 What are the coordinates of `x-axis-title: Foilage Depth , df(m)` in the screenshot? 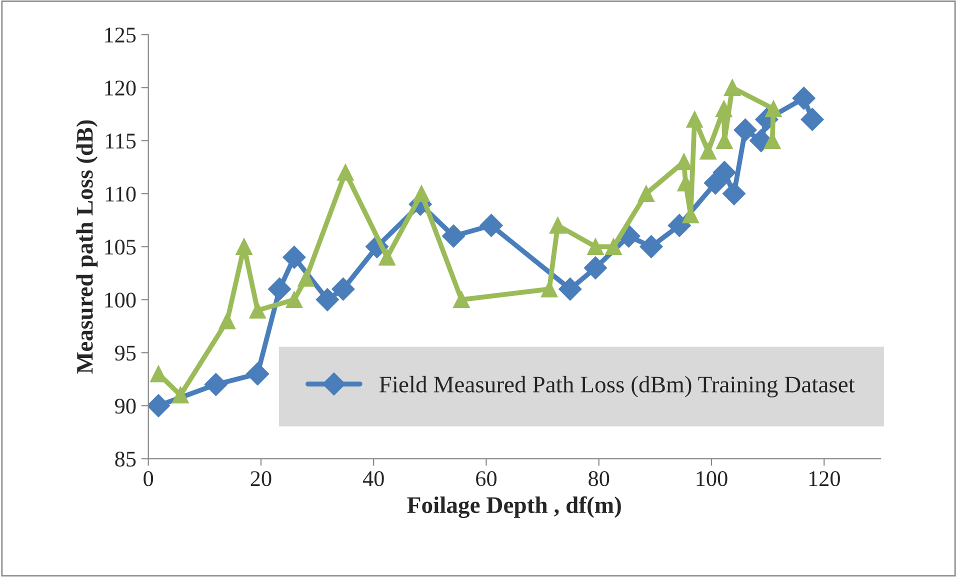 It's located at (514, 507).